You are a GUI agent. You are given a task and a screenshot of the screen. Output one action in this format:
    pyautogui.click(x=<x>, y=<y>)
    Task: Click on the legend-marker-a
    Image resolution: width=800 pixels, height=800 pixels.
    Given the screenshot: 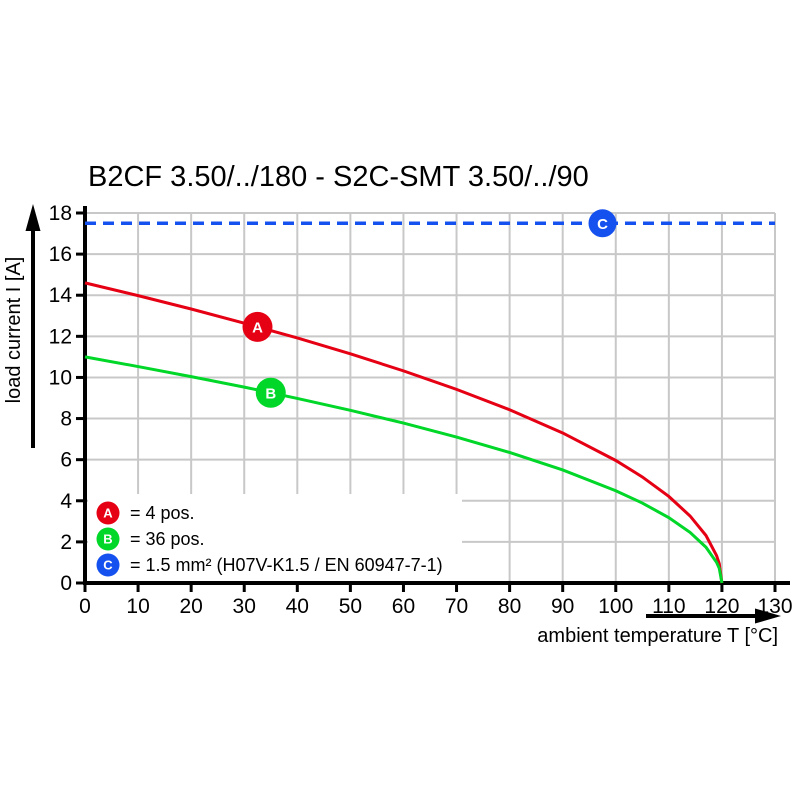 What is the action you would take?
    pyautogui.click(x=108, y=513)
    